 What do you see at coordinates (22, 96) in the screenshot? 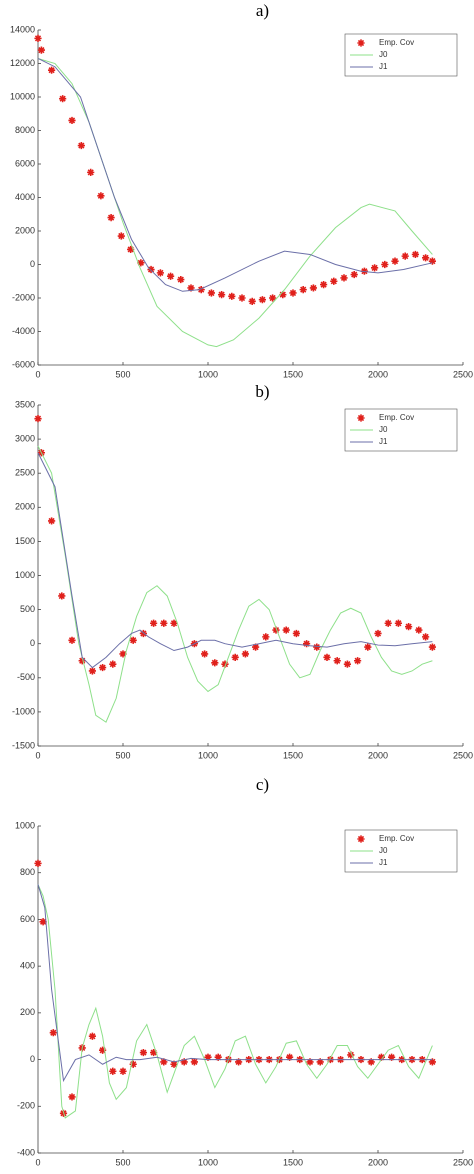
I see `y-tick-label: 10000` at bounding box center [22, 96].